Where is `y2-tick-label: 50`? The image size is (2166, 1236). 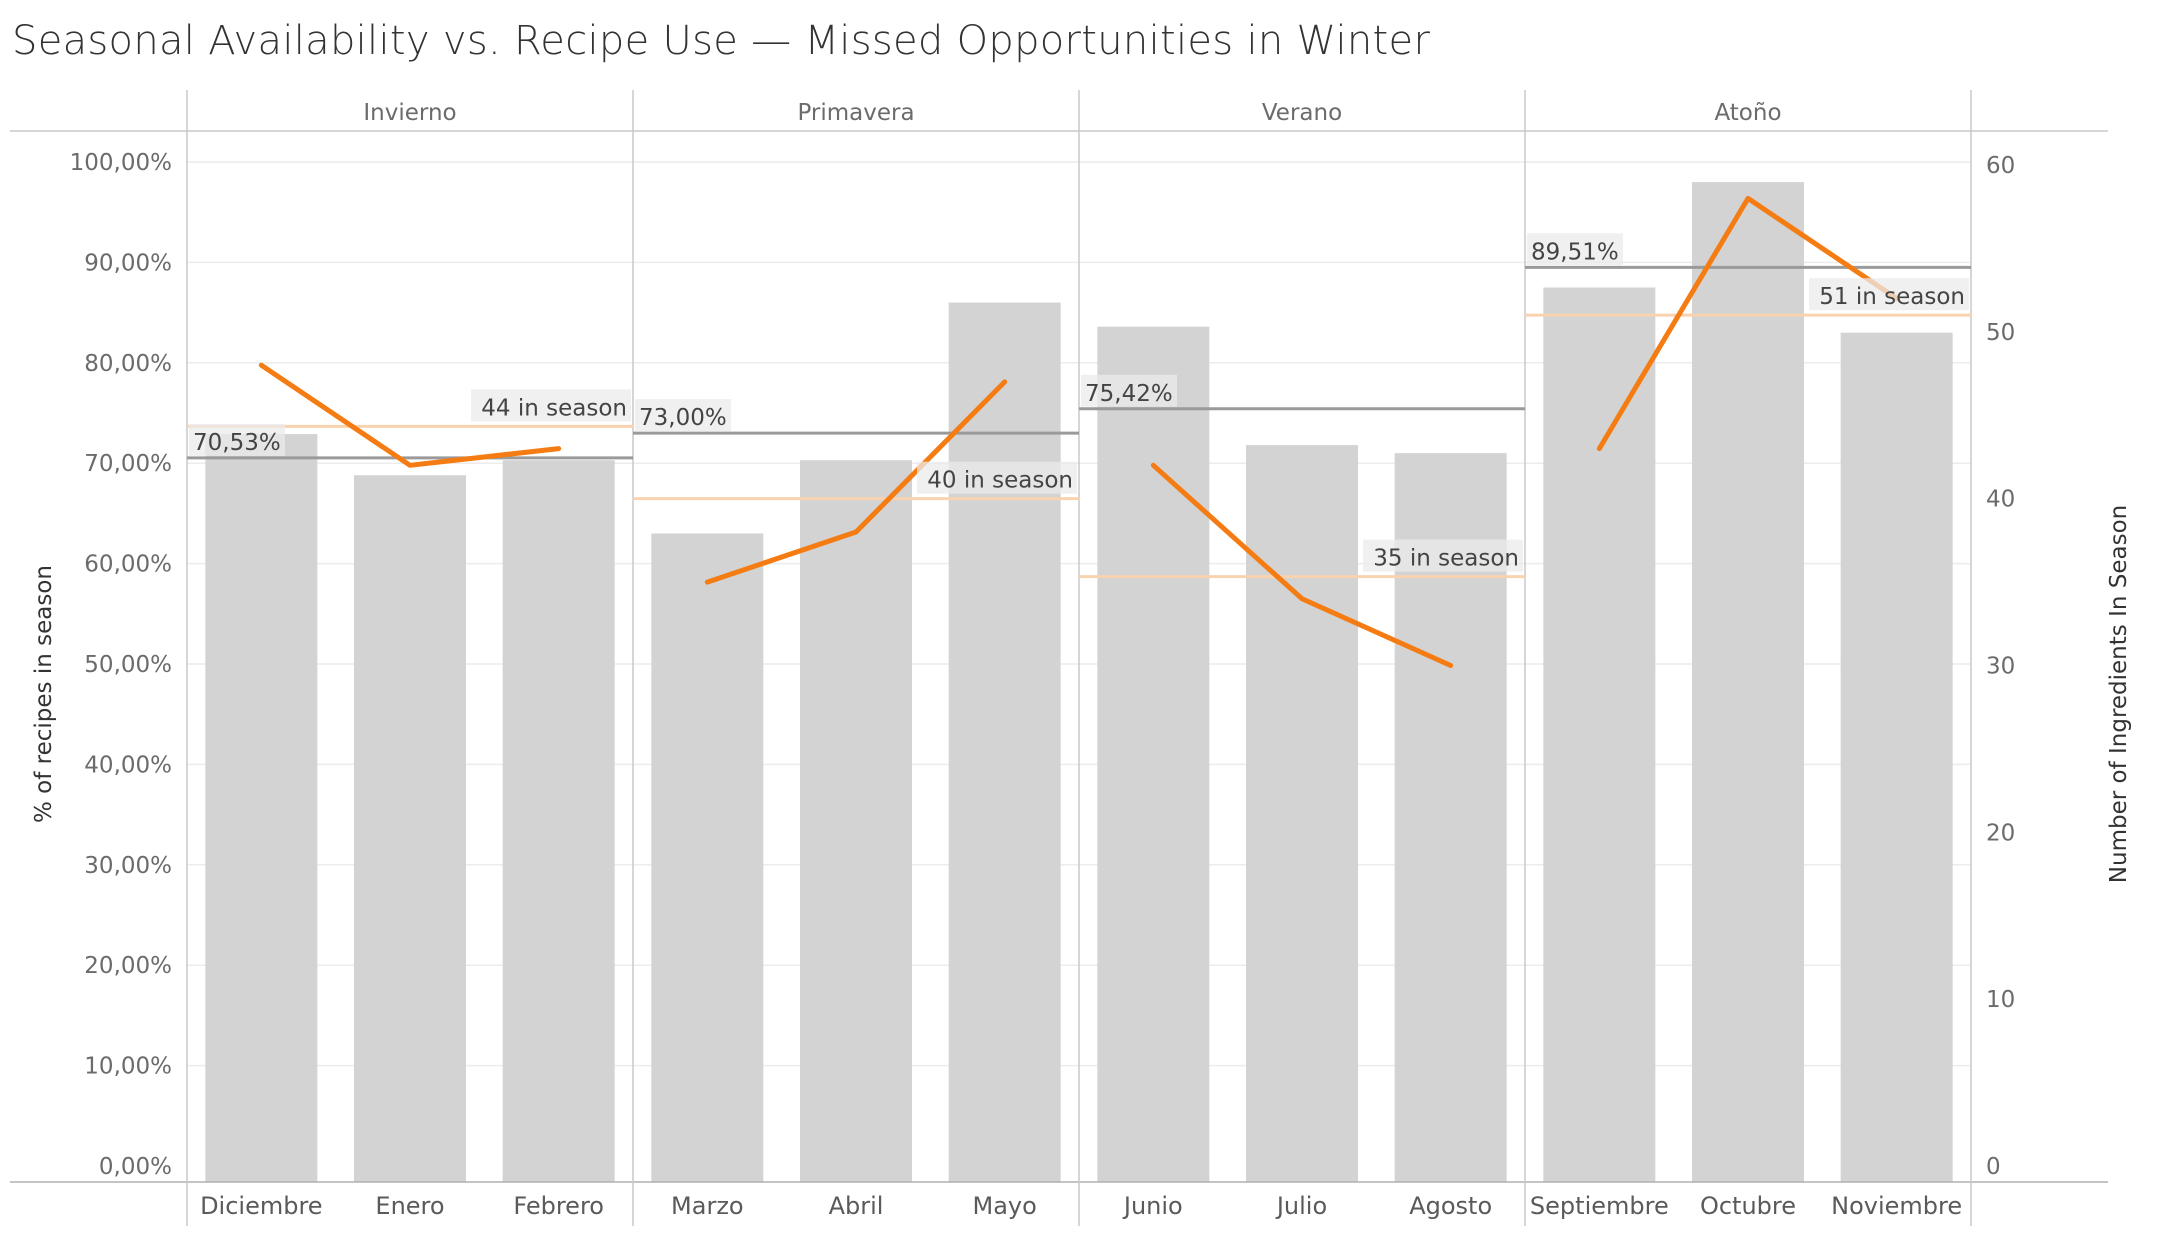
y2-tick-label: 50 is located at coordinates (2000, 333).